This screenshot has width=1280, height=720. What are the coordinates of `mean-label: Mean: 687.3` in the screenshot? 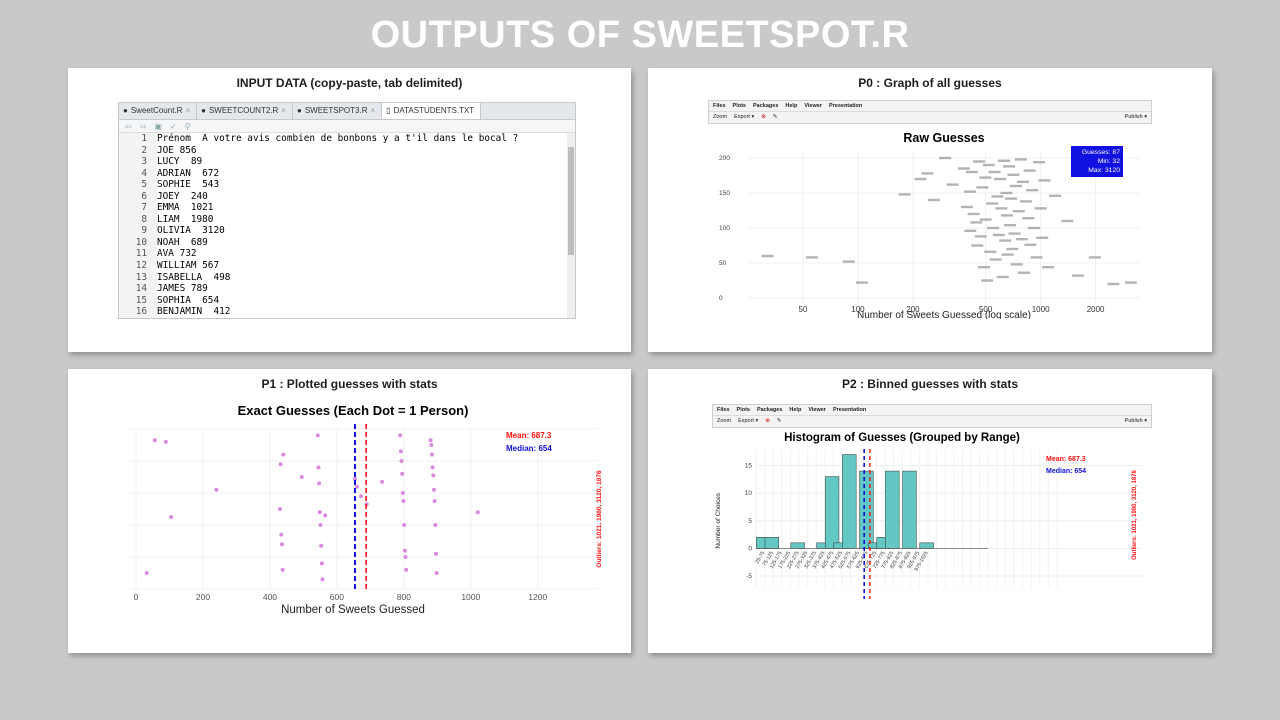 It's located at (529, 435).